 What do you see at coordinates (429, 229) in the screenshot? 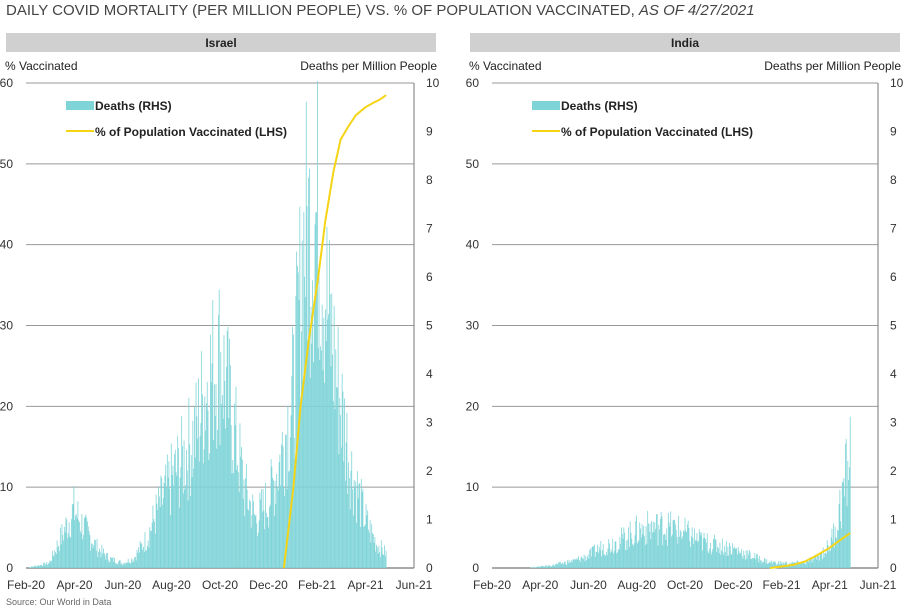
I see `y-tick-right: 7` at bounding box center [429, 229].